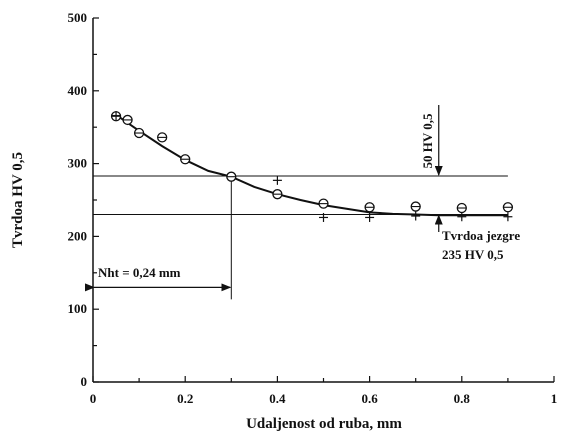  What do you see at coordinates (324, 424) in the screenshot?
I see `x-axis-title: Udaljenost od ruba, mm` at bounding box center [324, 424].